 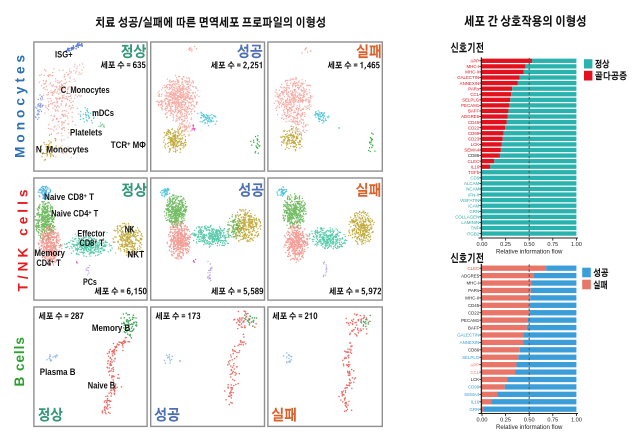 What do you see at coordinates (473, 205) in the screenshot?
I see `svg-text: ICAM` at bounding box center [473, 205].